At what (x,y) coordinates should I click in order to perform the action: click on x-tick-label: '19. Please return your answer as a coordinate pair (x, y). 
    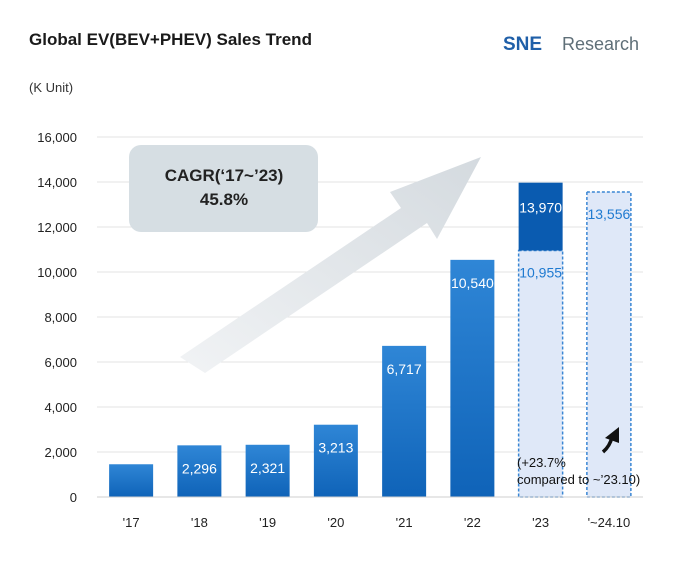
    Looking at the image, I should click on (267, 522).